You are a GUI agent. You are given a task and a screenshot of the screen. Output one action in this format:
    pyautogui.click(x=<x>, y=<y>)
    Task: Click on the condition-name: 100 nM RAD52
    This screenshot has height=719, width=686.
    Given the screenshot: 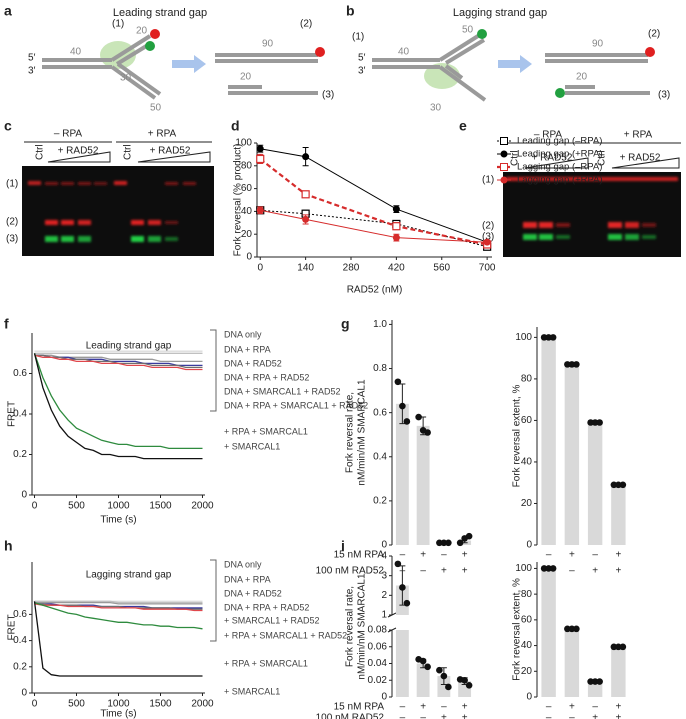 What is the action you would take?
    pyautogui.click(x=350, y=716)
    